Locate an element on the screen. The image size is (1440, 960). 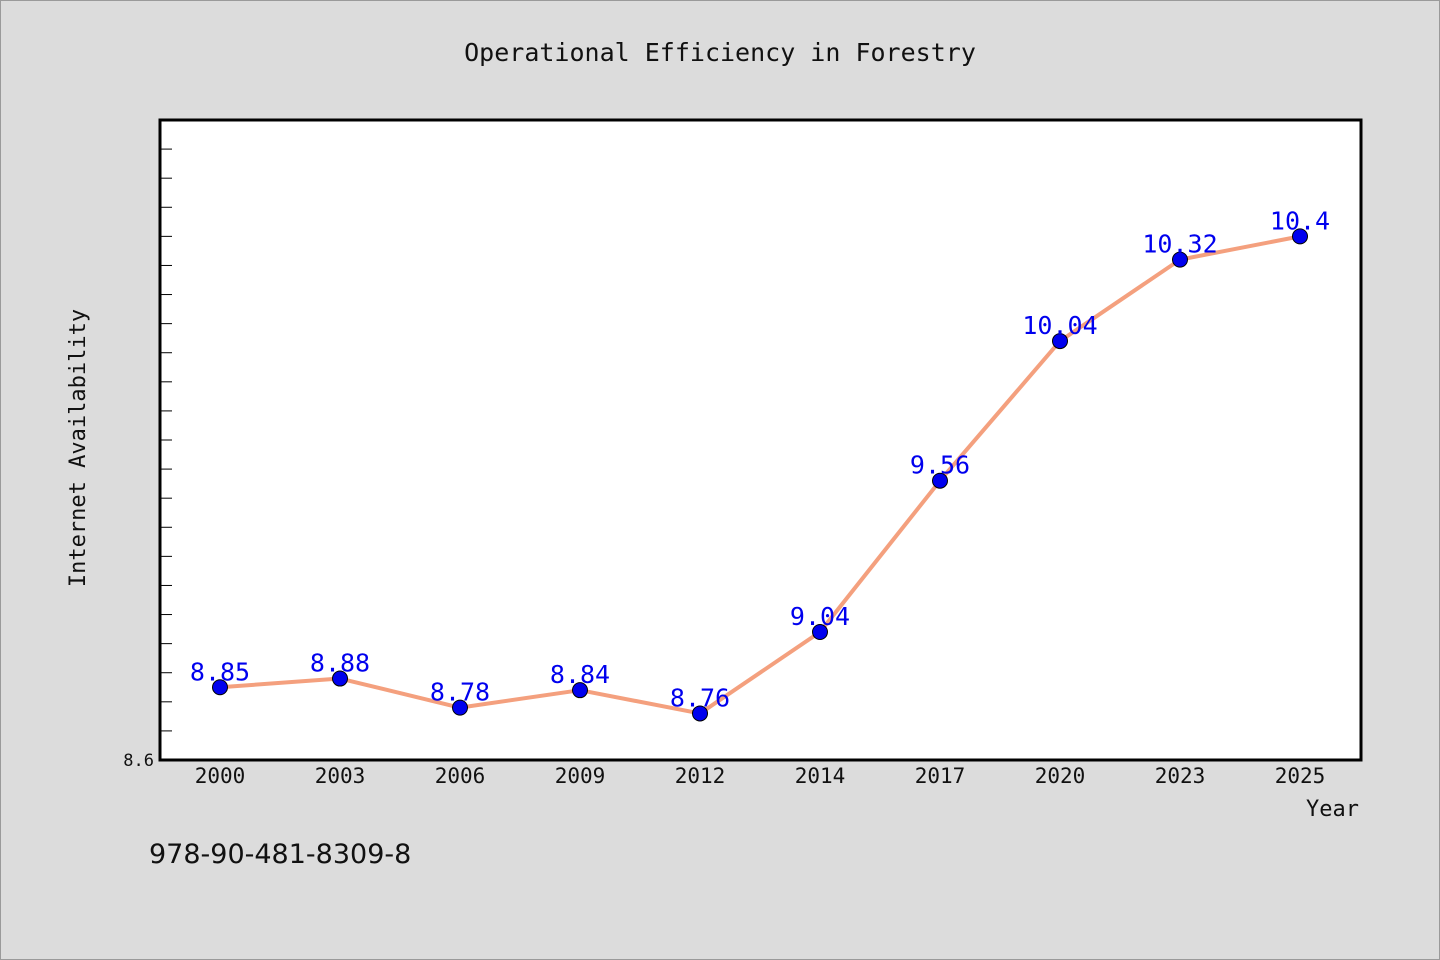
x-tick-label: 2009 is located at coordinates (580, 776).